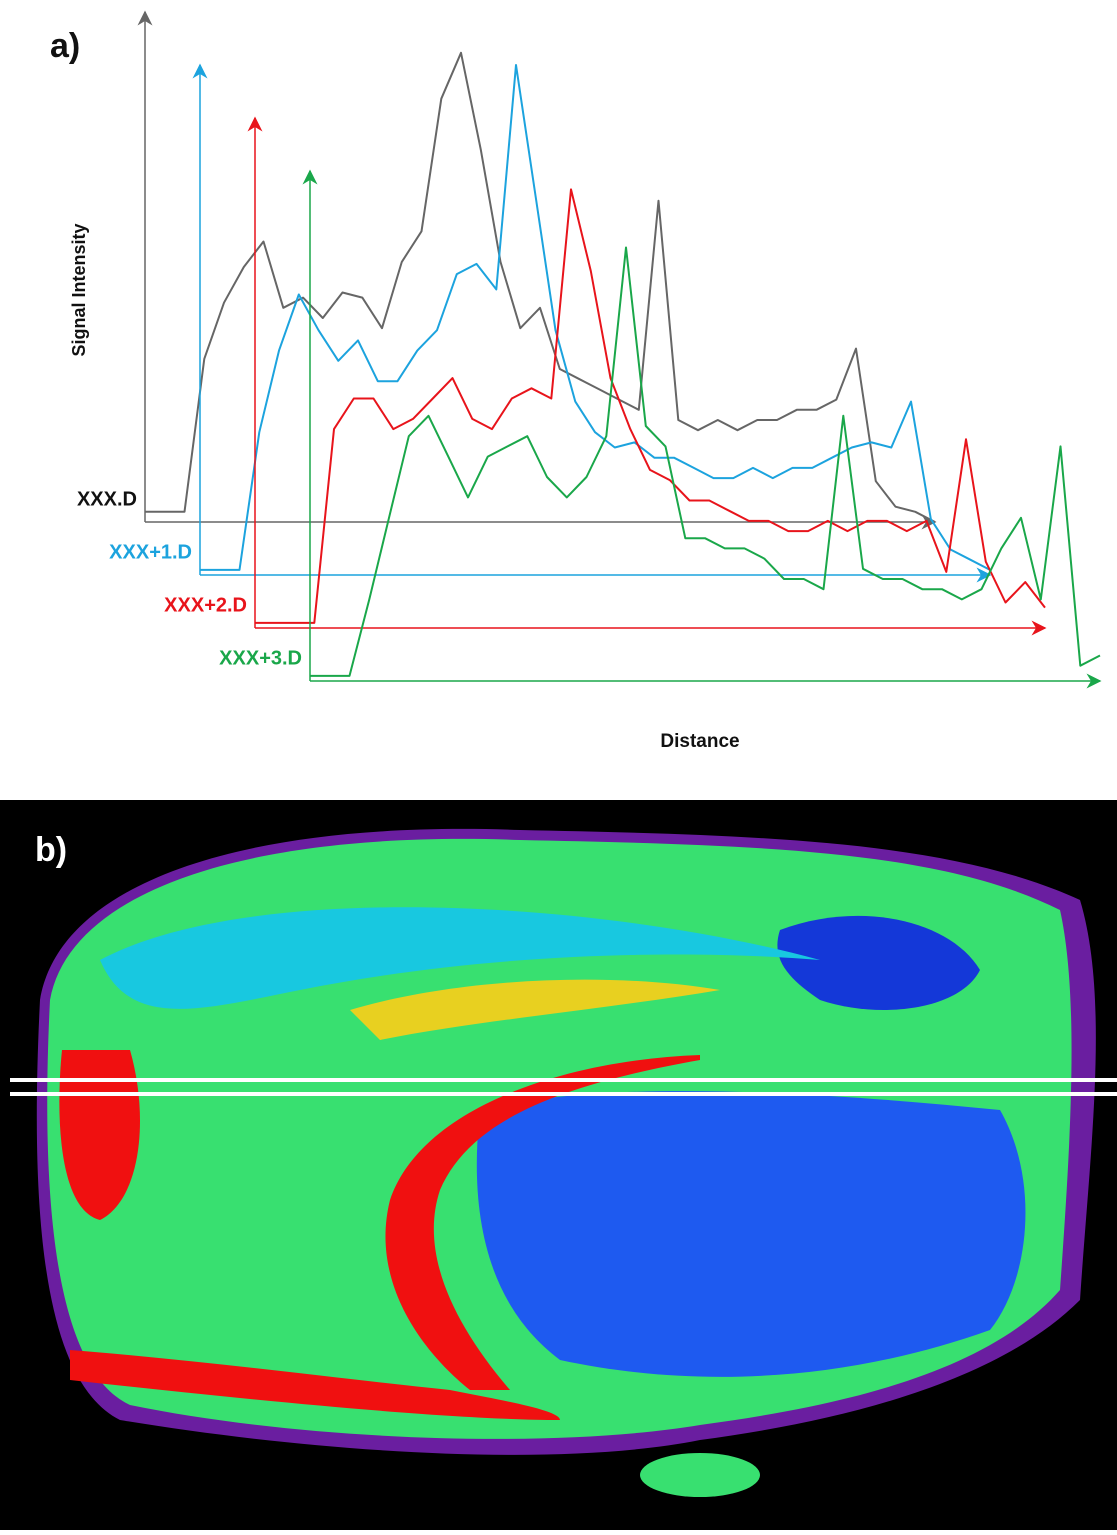  I want to click on panel-label: a), so click(65, 46).